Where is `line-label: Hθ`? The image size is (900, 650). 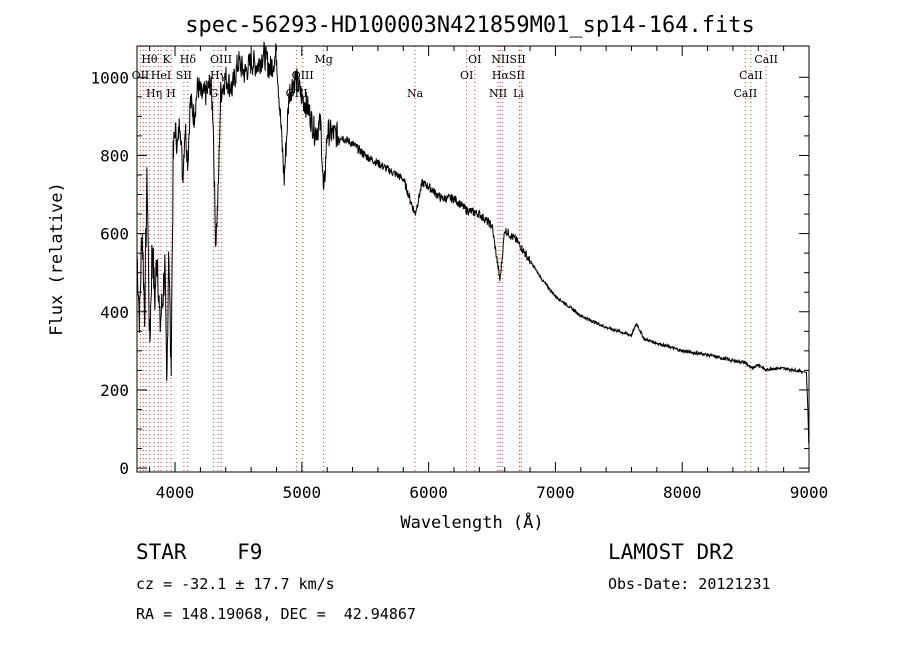
line-label: Hθ is located at coordinates (149, 59).